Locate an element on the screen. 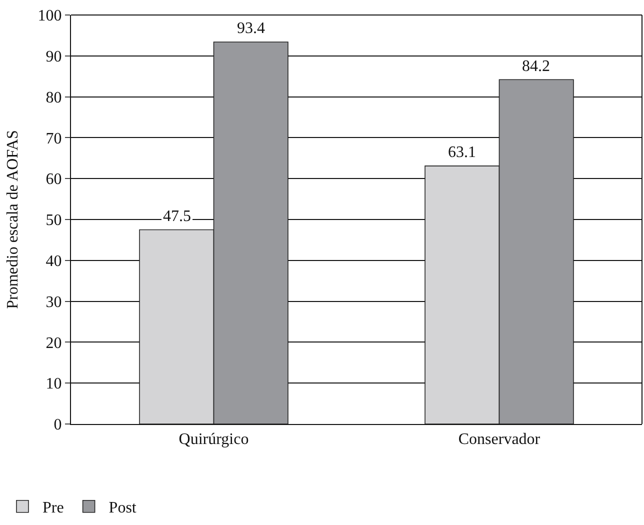 The width and height of the screenshot is (644, 525). y-tick-label: 50 is located at coordinates (54, 221).